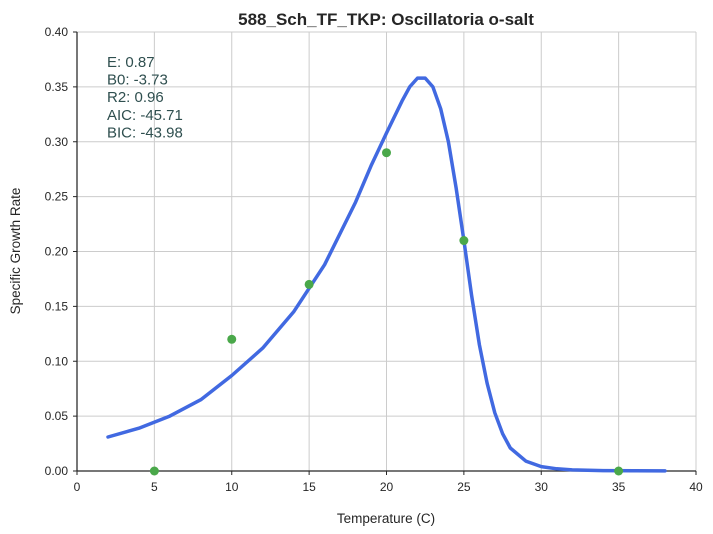 This screenshot has height=534, width=713. Describe the element at coordinates (542, 487) in the screenshot. I see `x-tick-label: 30` at that location.